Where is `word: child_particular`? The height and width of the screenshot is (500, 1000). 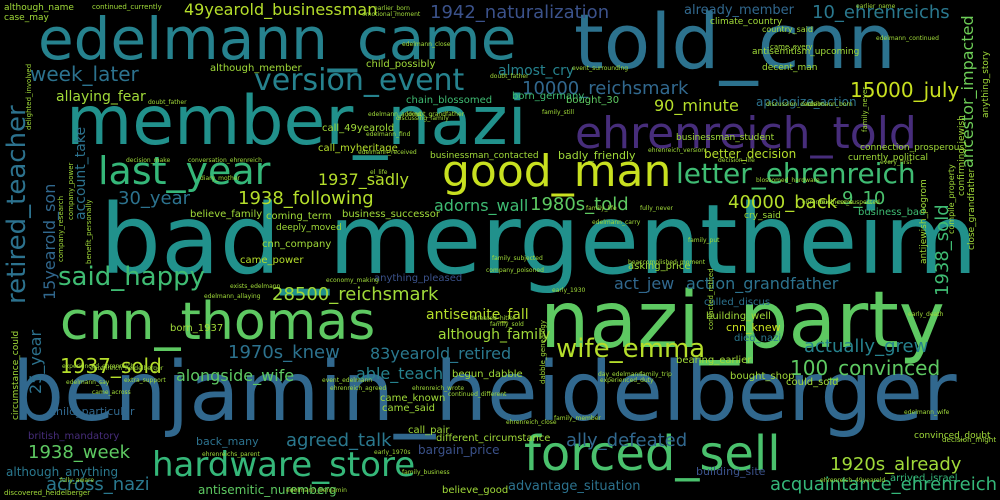
word: child_particular is located at coordinates (92, 411).